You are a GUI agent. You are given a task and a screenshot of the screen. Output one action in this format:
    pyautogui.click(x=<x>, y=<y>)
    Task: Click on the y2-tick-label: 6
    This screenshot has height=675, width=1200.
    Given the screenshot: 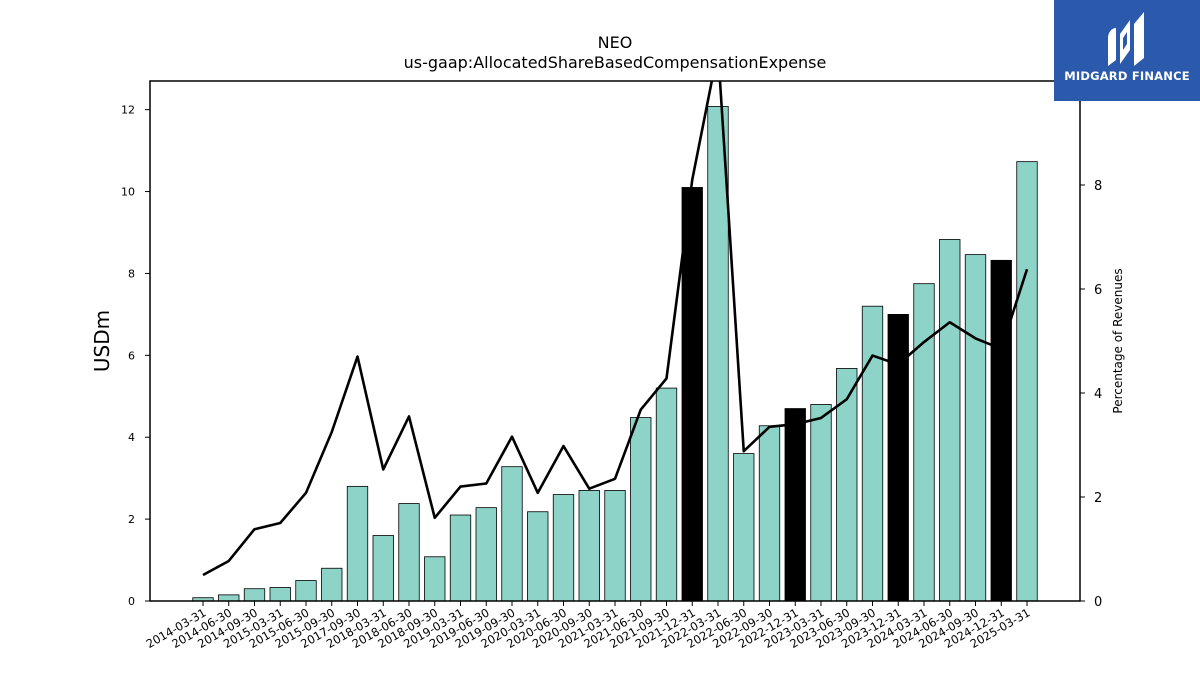 What is the action you would take?
    pyautogui.click(x=1098, y=290)
    